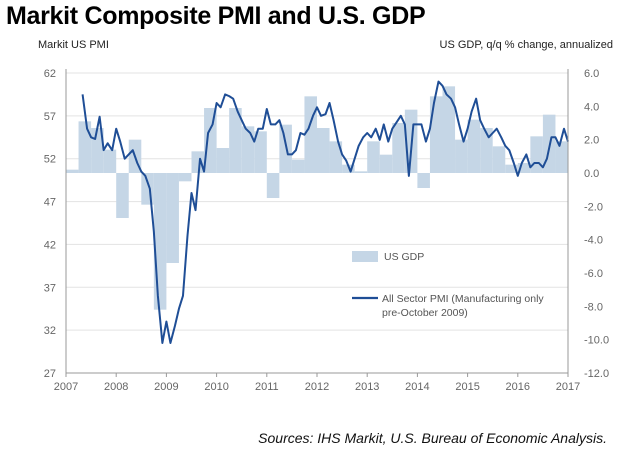 Image resolution: width=629 pixels, height=454 pixels. I want to click on x-tick-label-9: 2016, so click(518, 387).